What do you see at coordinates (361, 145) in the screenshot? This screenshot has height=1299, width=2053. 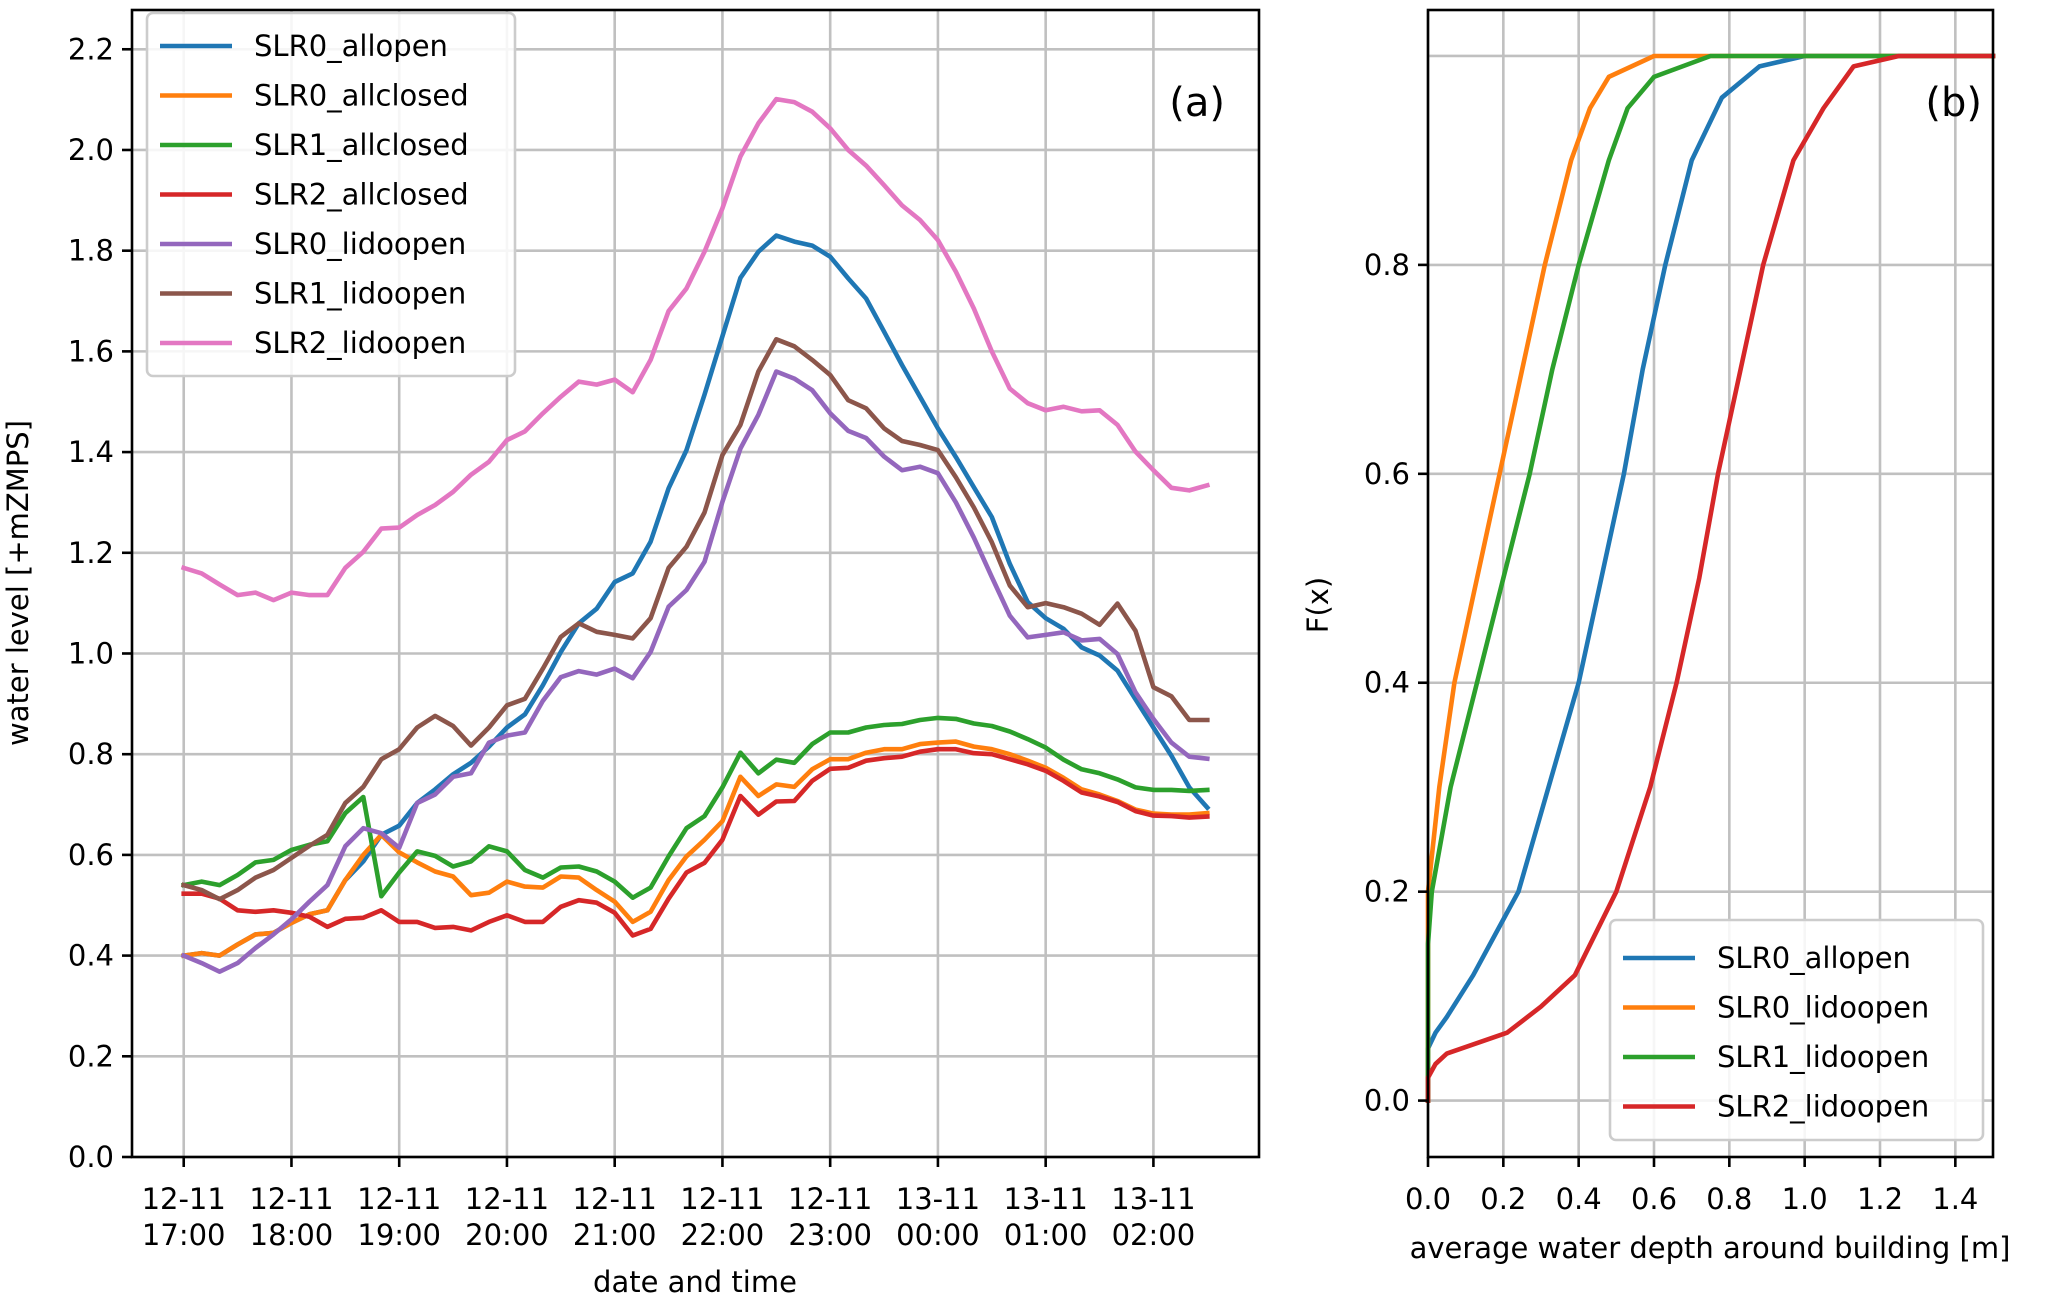 I see `legend-label: SLR1_allclosed` at bounding box center [361, 145].